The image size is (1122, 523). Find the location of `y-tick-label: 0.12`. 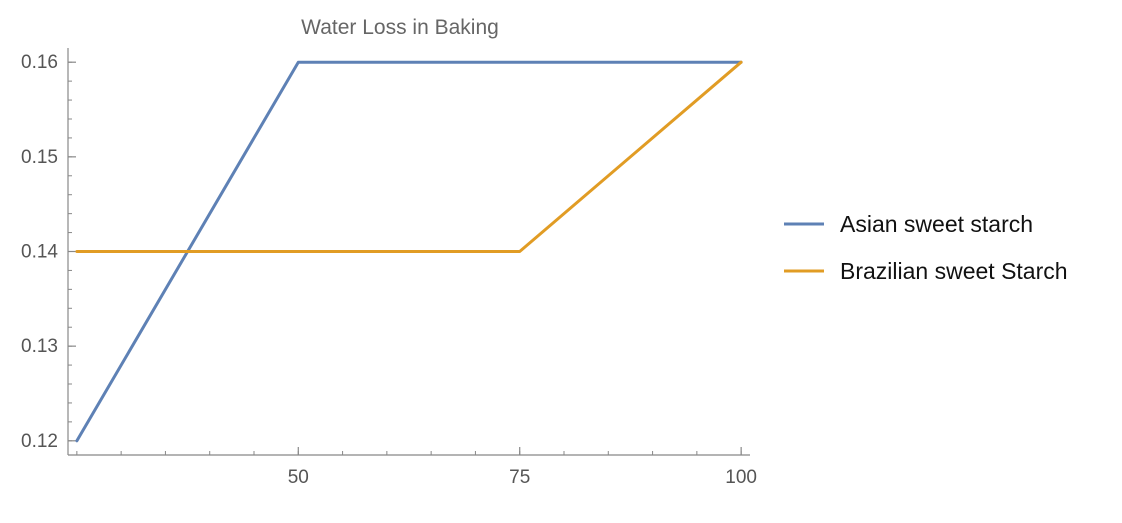

y-tick-label: 0.12 is located at coordinates (39, 441).